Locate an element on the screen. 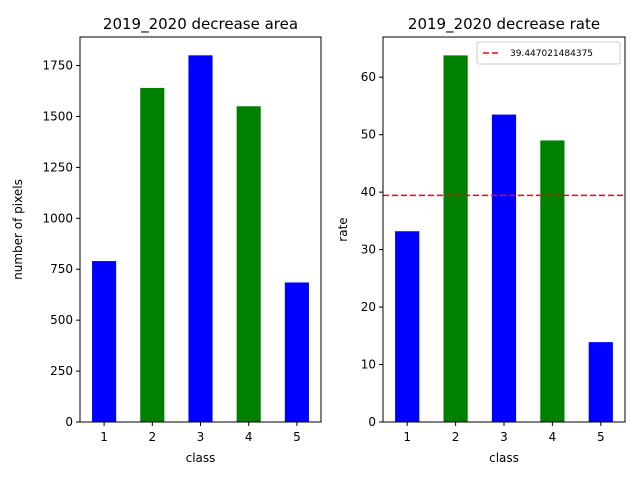  y-tick-label: 1500 is located at coordinates (57, 116).